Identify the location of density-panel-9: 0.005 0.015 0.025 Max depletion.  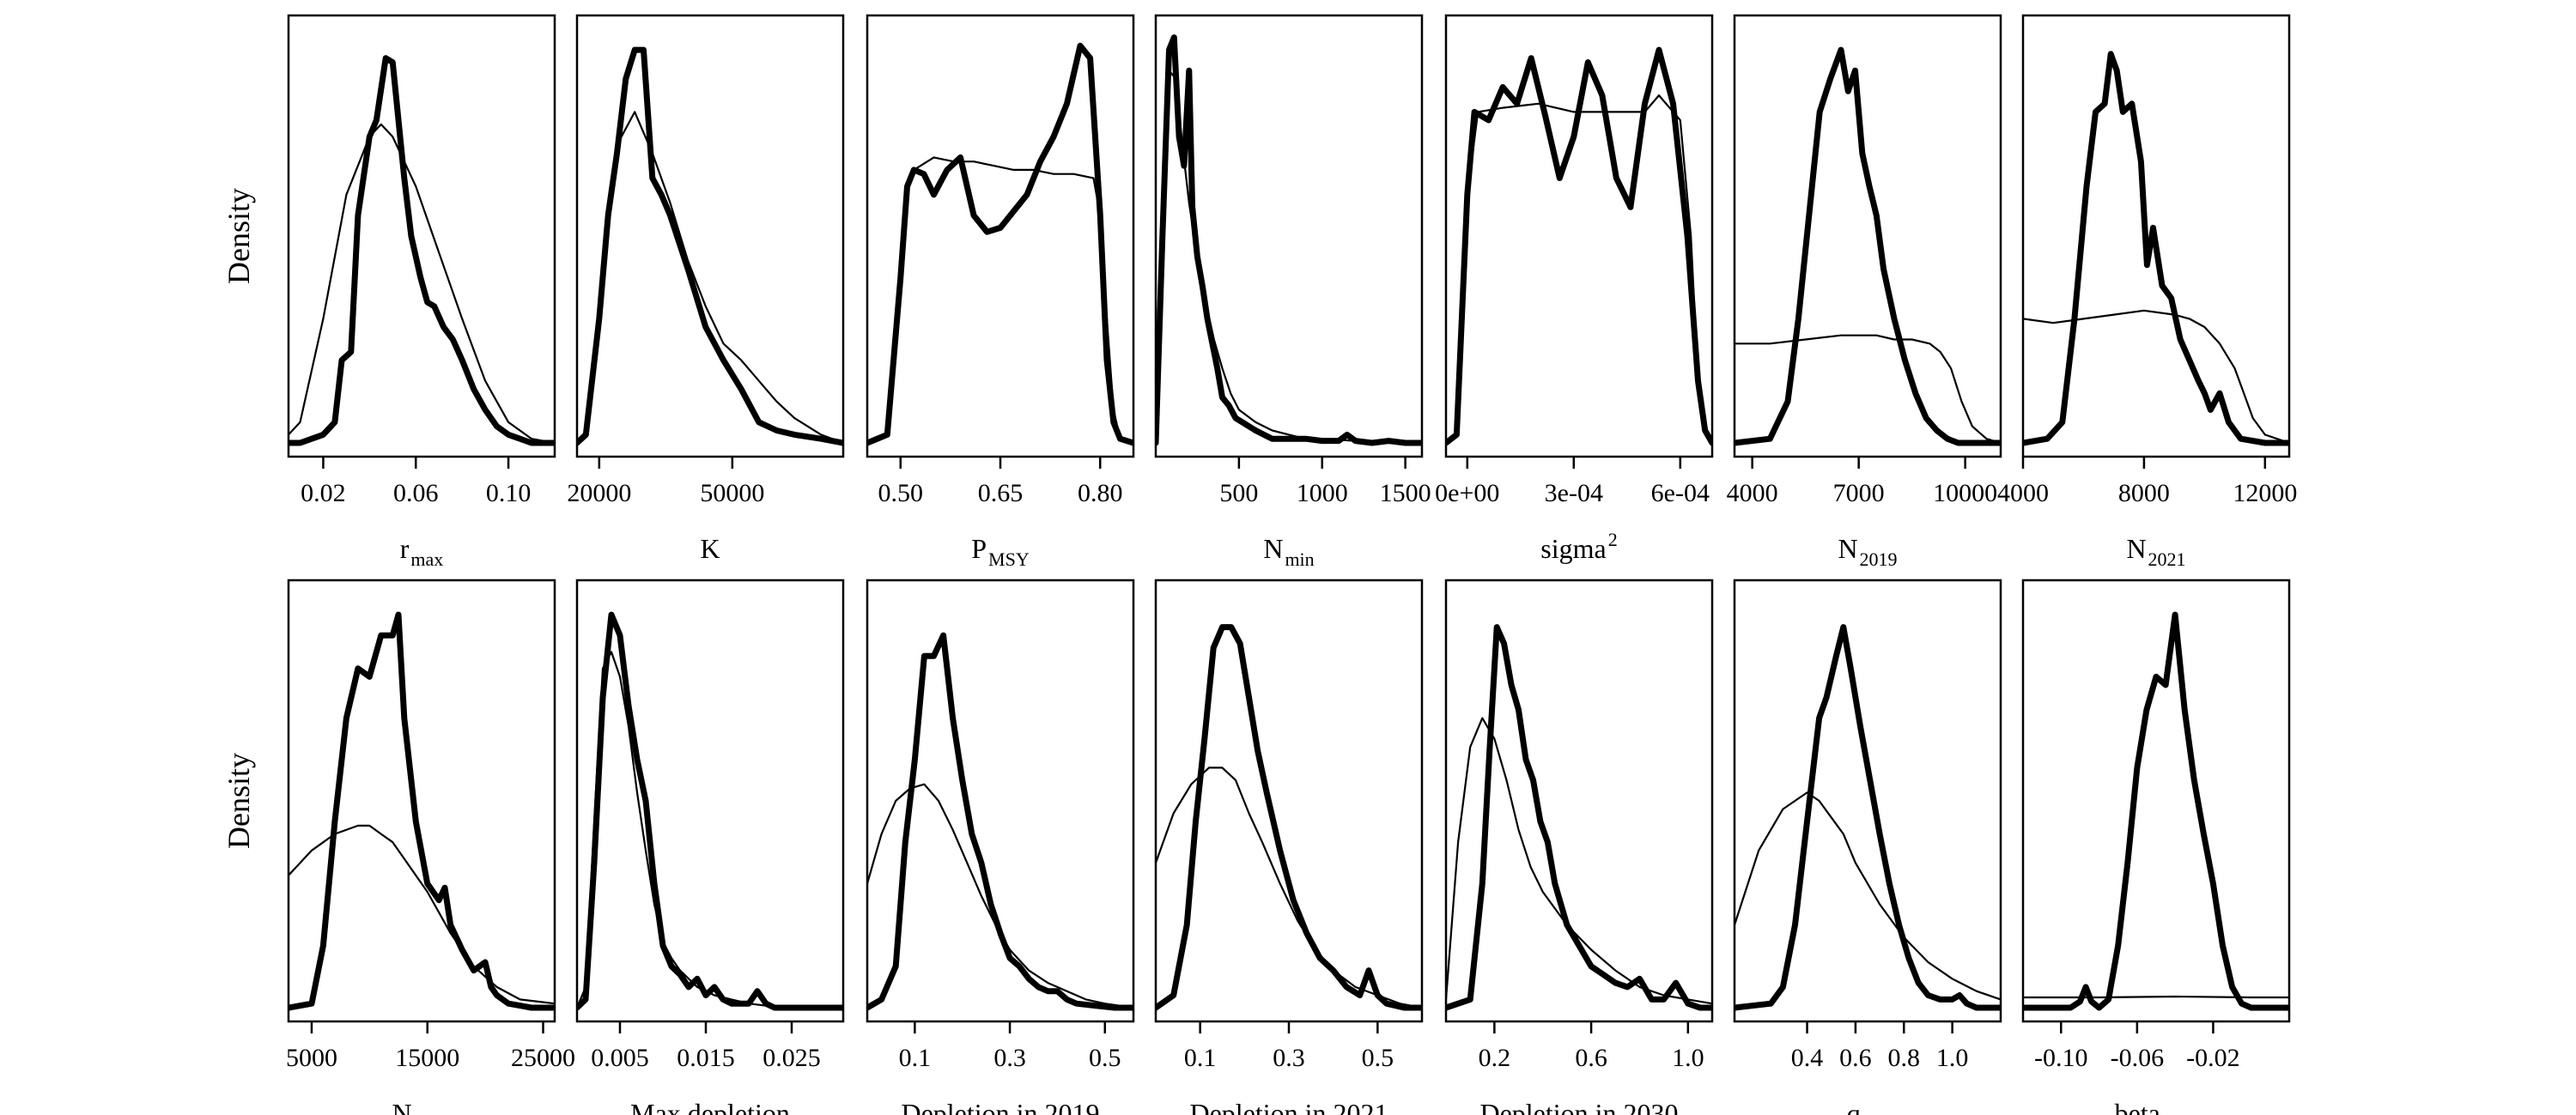
(710, 847).